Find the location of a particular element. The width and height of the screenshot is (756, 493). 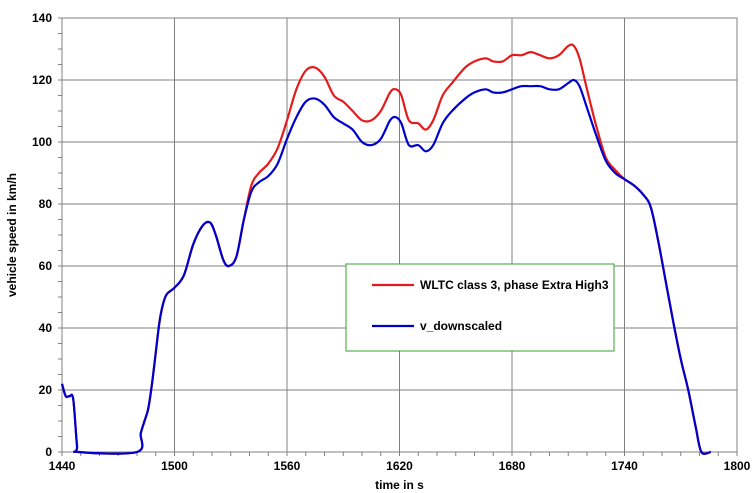

x-tick-labels: 1440 1500 1560 1620 1680 1740 1800 is located at coordinates (400, 466).